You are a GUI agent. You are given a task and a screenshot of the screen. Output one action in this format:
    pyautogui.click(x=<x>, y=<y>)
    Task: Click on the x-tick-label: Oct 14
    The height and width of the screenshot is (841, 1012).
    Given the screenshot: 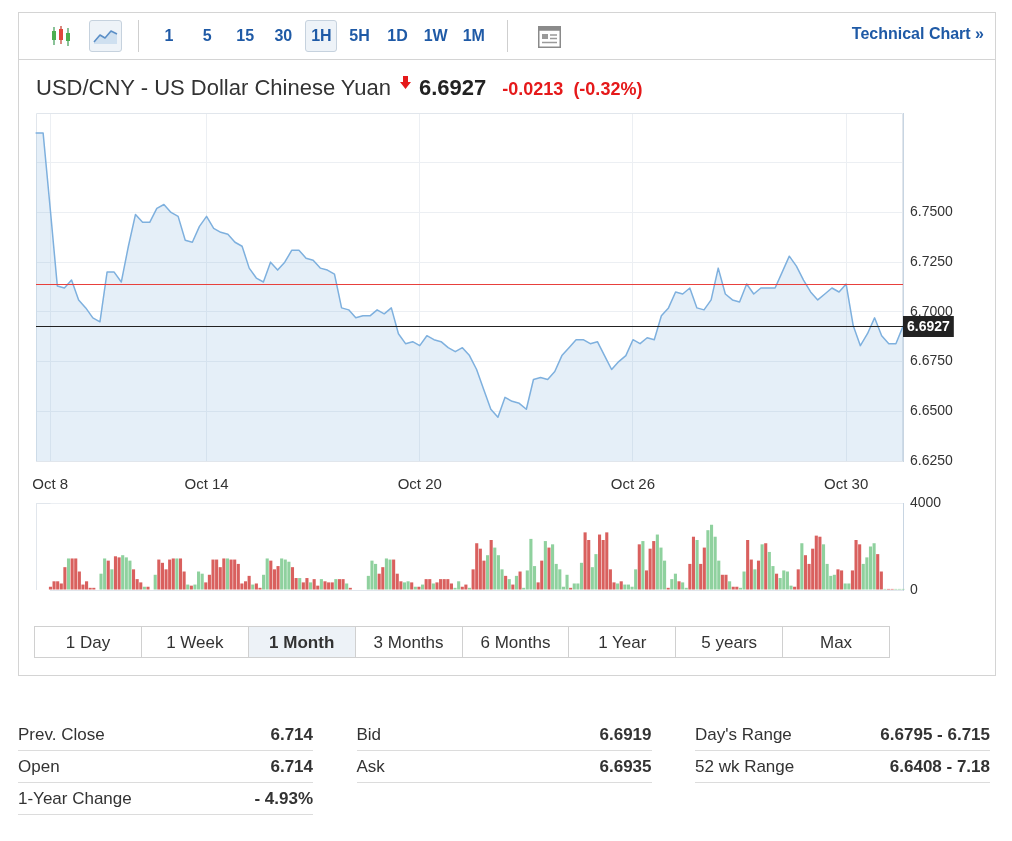 What is the action you would take?
    pyautogui.click(x=206, y=484)
    